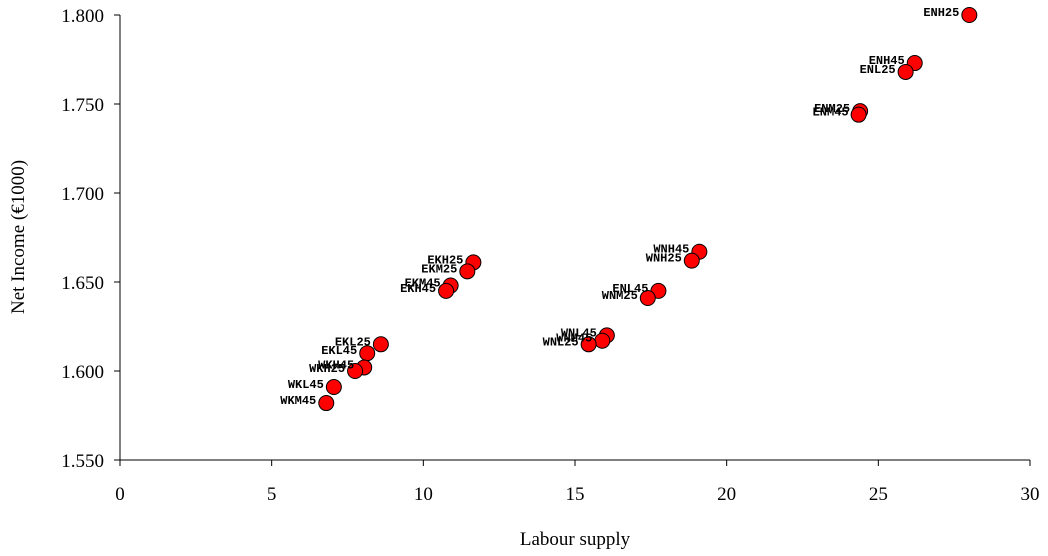 This screenshot has height=556, width=1048. What do you see at coordinates (82, 16) in the screenshot?
I see `y-tick-label: 1.800` at bounding box center [82, 16].